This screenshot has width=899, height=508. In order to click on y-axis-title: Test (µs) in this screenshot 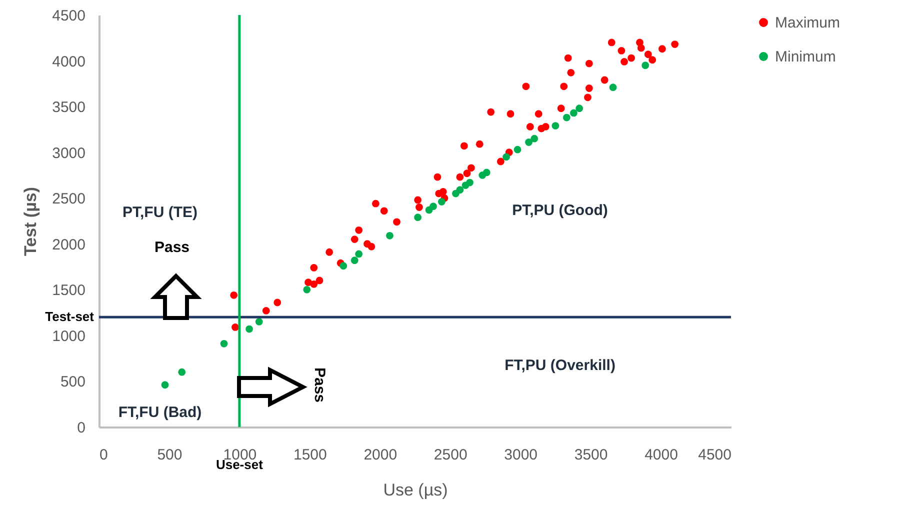, I will do `click(30, 221)`.